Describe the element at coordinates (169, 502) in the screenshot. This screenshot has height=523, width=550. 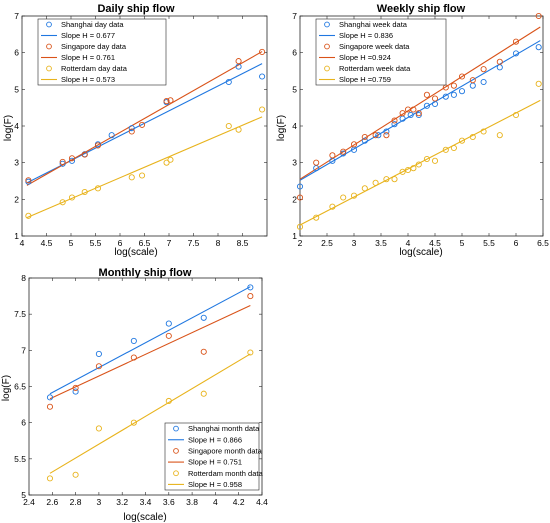
I see `x-tick-label: 3.6` at that location.